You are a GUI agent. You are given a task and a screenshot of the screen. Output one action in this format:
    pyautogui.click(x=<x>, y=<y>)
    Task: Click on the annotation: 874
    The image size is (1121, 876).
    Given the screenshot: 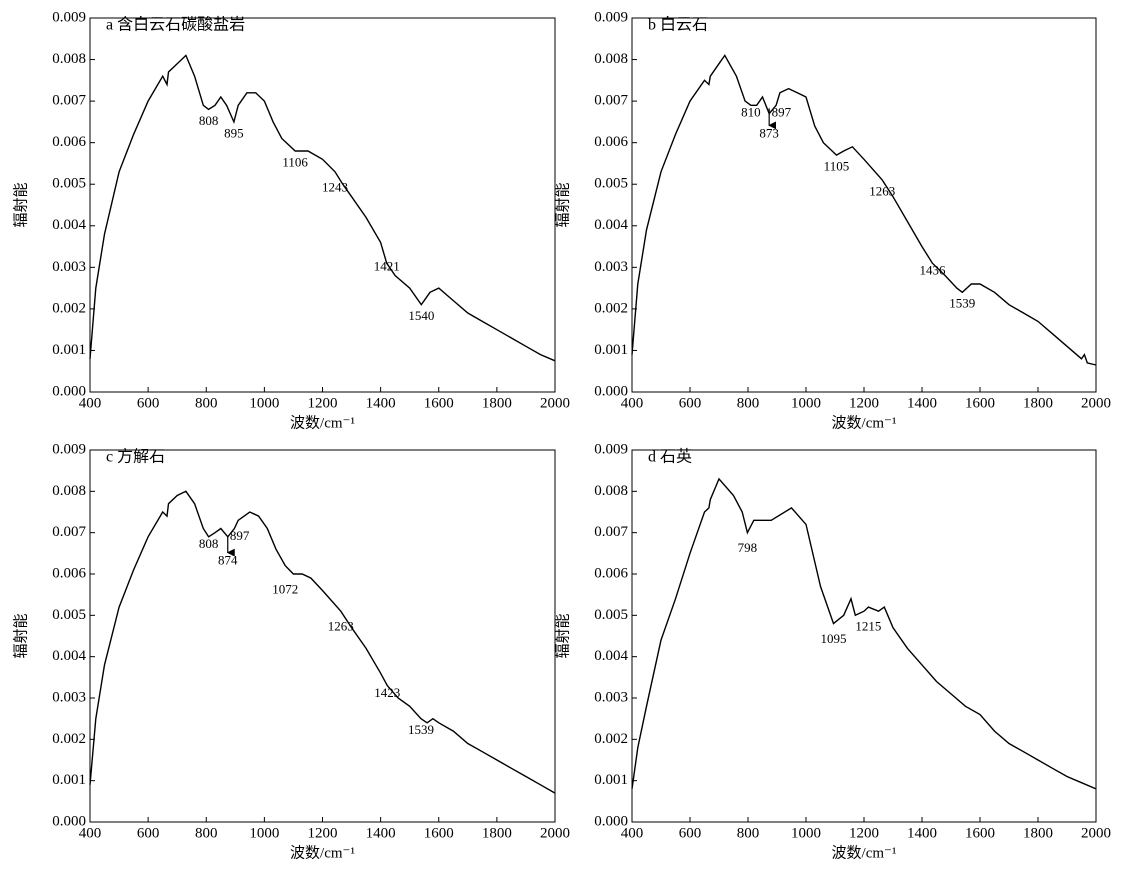 What is the action you would take?
    pyautogui.click(x=228, y=560)
    